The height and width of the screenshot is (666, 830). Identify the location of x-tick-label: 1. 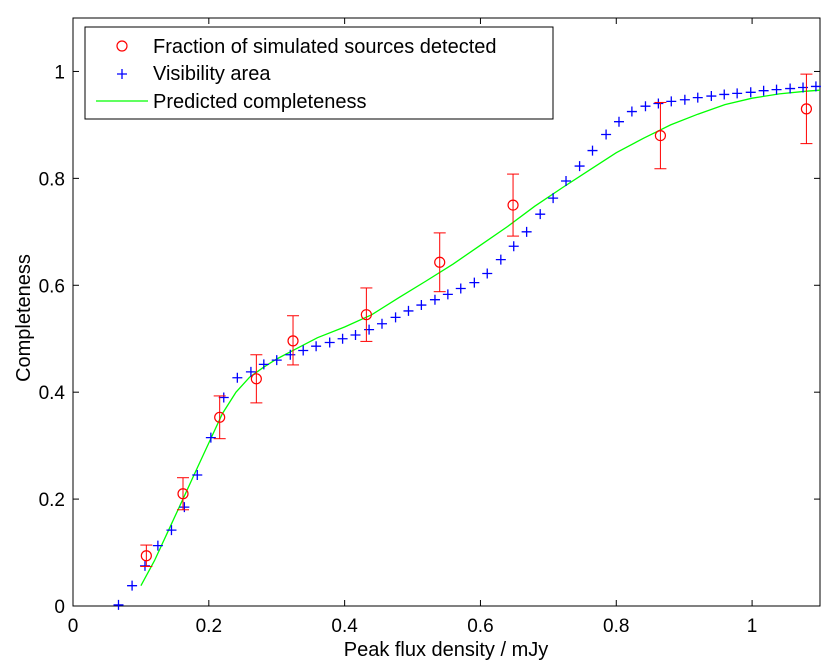
(752, 626).